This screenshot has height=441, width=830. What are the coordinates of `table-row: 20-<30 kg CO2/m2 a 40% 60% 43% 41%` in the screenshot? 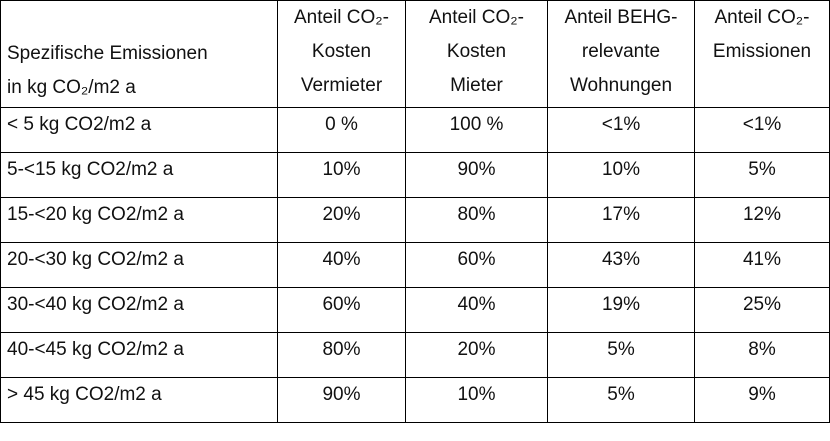 It's located at (415, 265).